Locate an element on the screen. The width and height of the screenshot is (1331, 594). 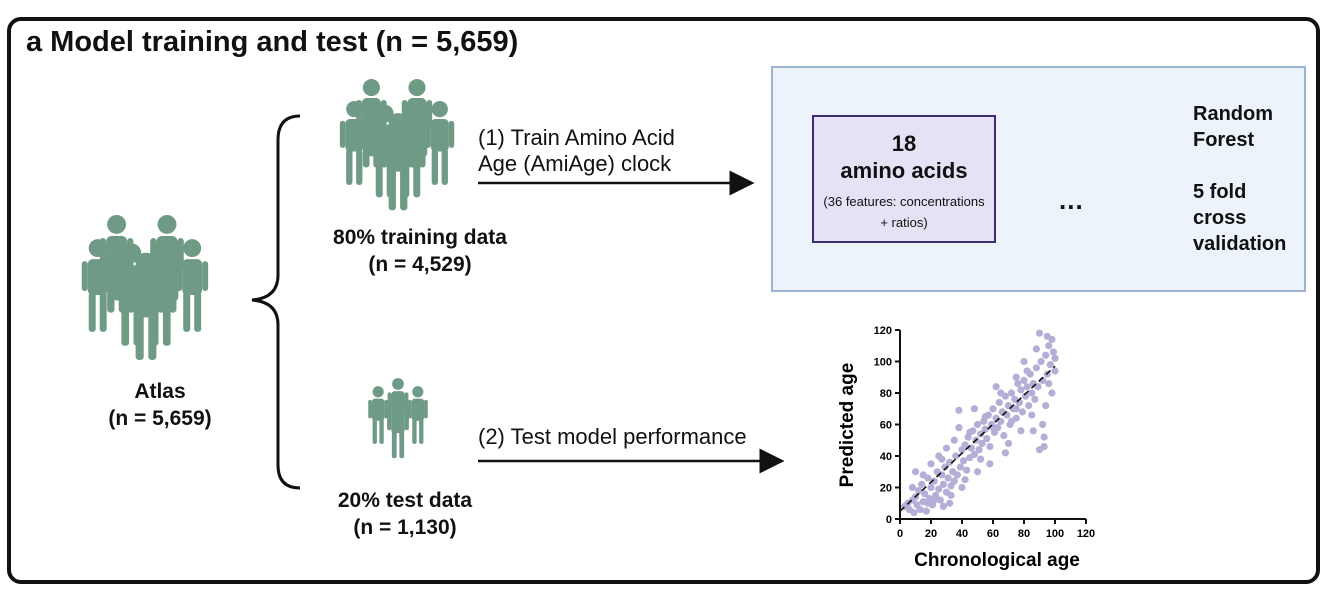
training-title: 80% training data is located at coordinates (420, 237).